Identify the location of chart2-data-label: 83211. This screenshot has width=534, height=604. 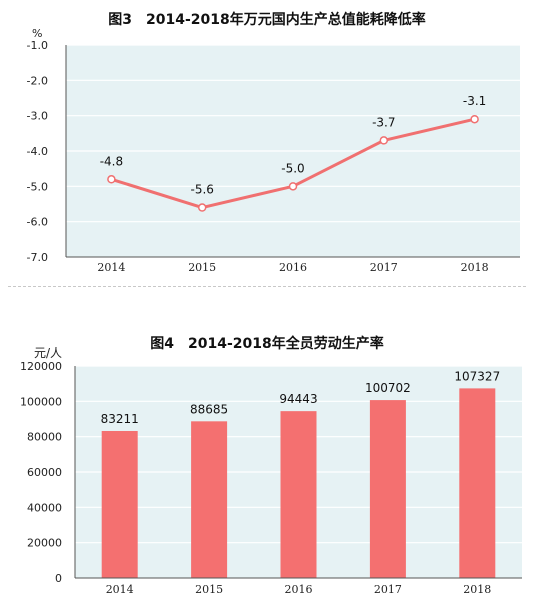
(120, 419).